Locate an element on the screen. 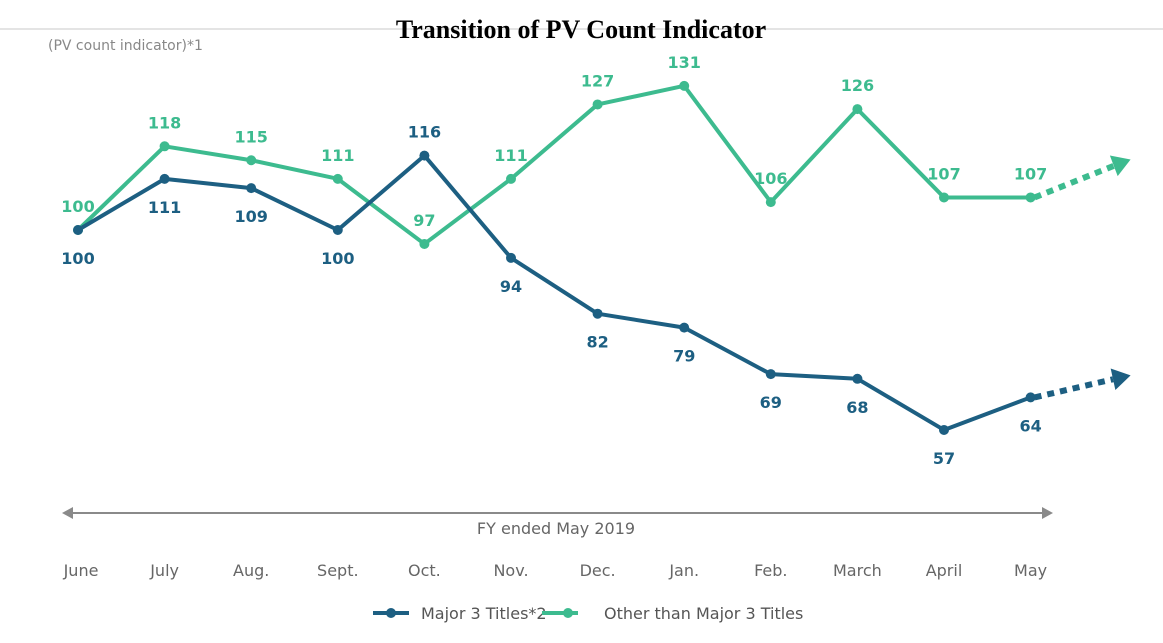 The height and width of the screenshot is (643, 1163). period-label: FY ended May 2019 is located at coordinates (556, 528).